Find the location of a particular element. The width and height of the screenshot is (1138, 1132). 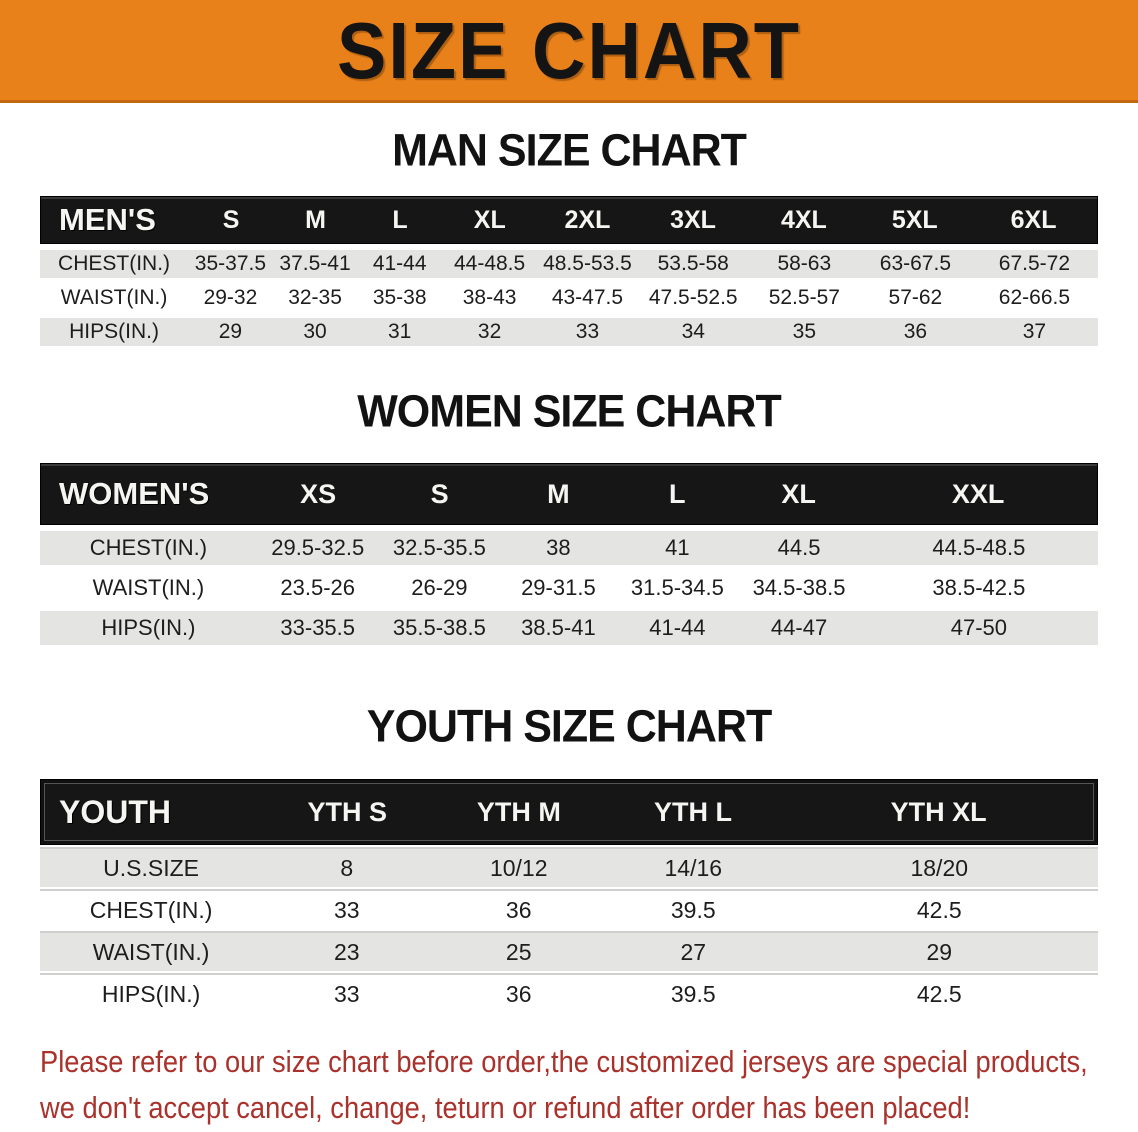

cell-value: 34 is located at coordinates (693, 331).